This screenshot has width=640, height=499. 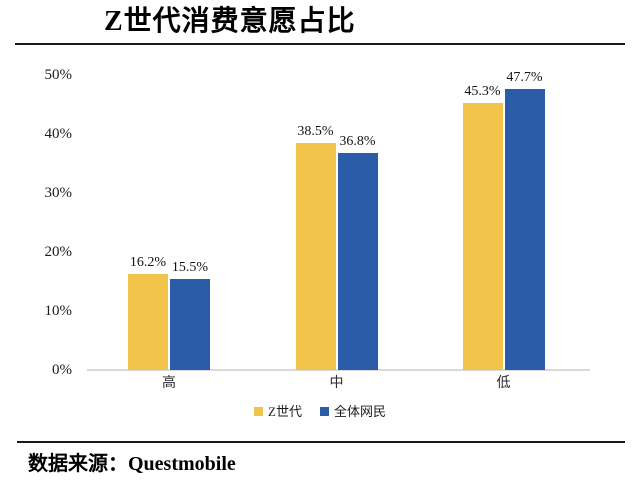 What do you see at coordinates (503, 383) in the screenshot?
I see `category-label-low: 低` at bounding box center [503, 383].